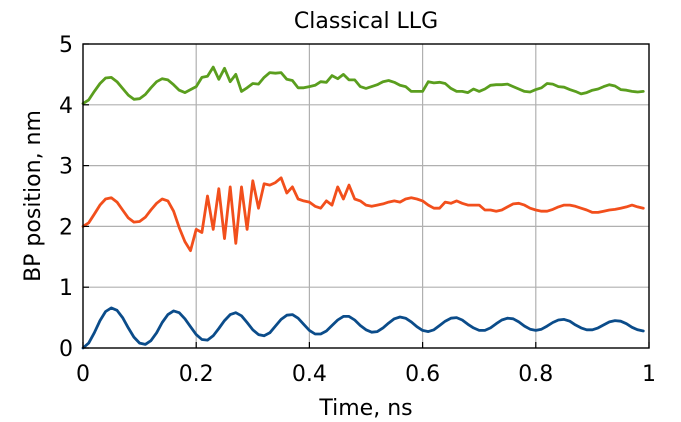  Describe the element at coordinates (309, 374) in the screenshot. I see `x-tick-label: 0.4` at that location.